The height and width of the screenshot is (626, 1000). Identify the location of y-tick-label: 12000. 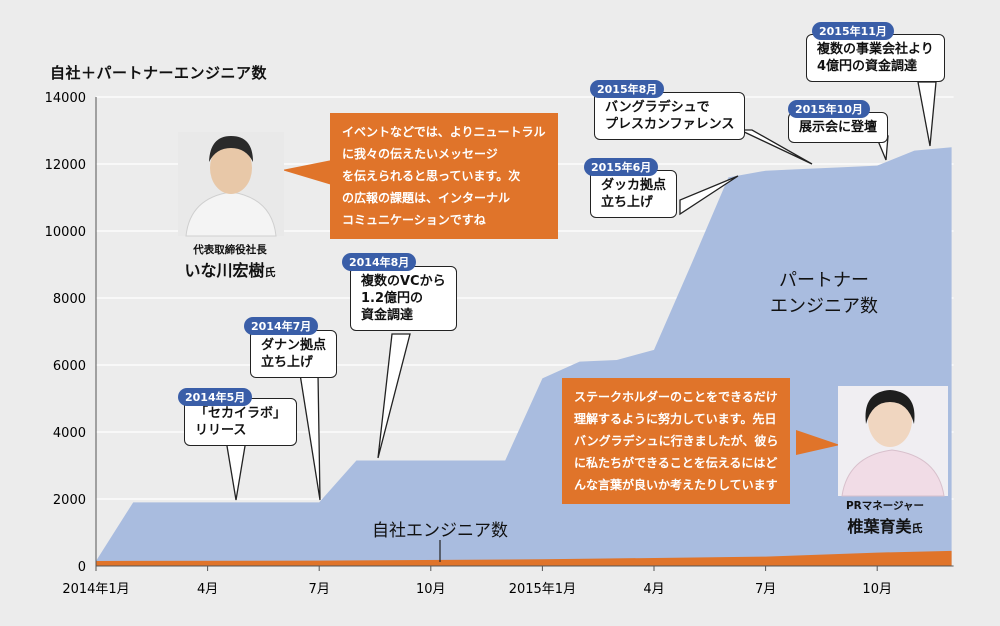
(65, 165).